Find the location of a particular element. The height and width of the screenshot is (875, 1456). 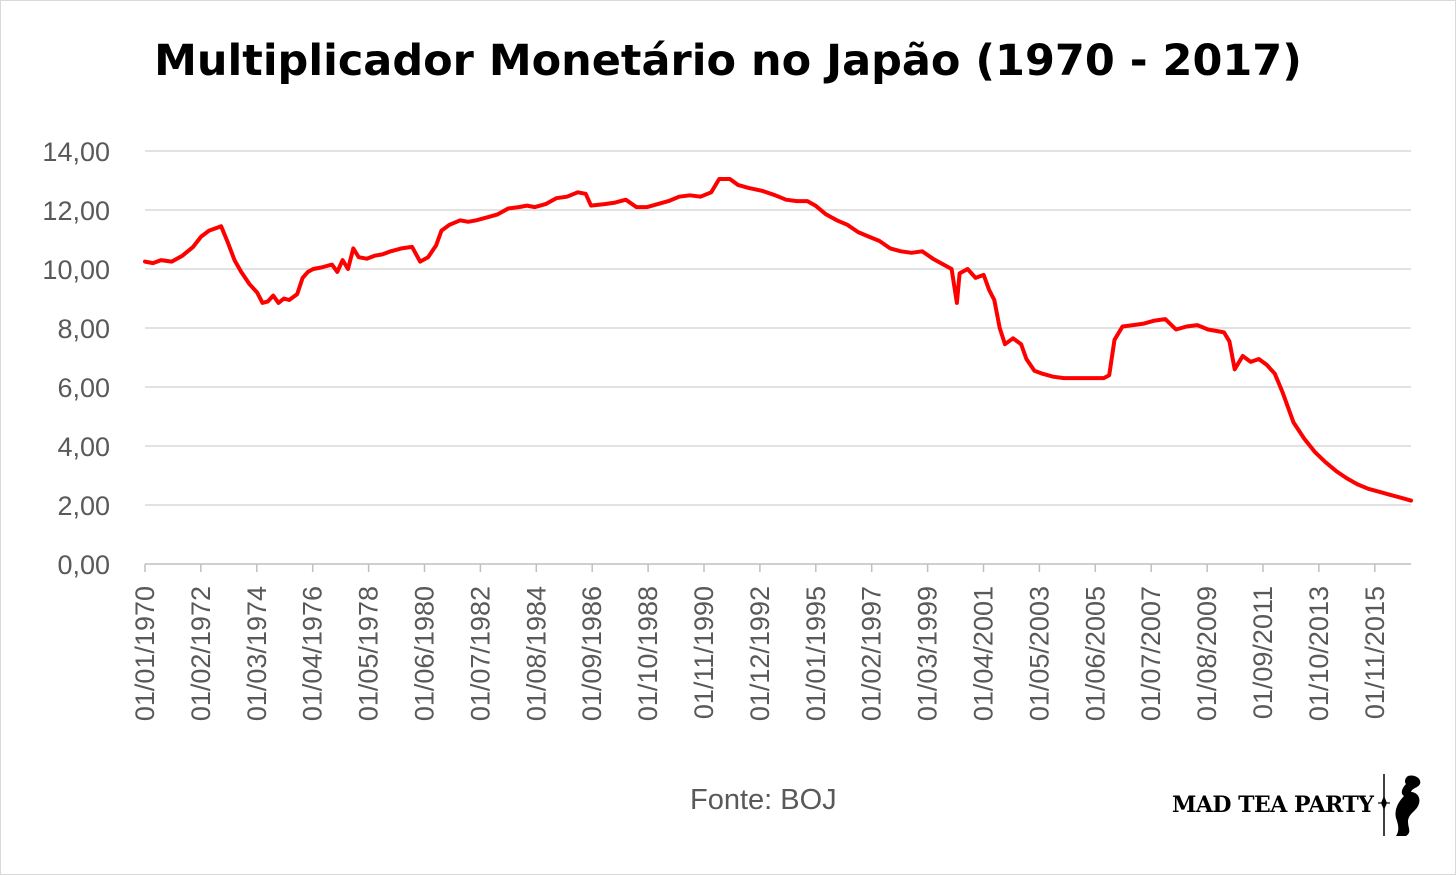

x-tick-label: 01/10/2013 is located at coordinates (1319, 653).